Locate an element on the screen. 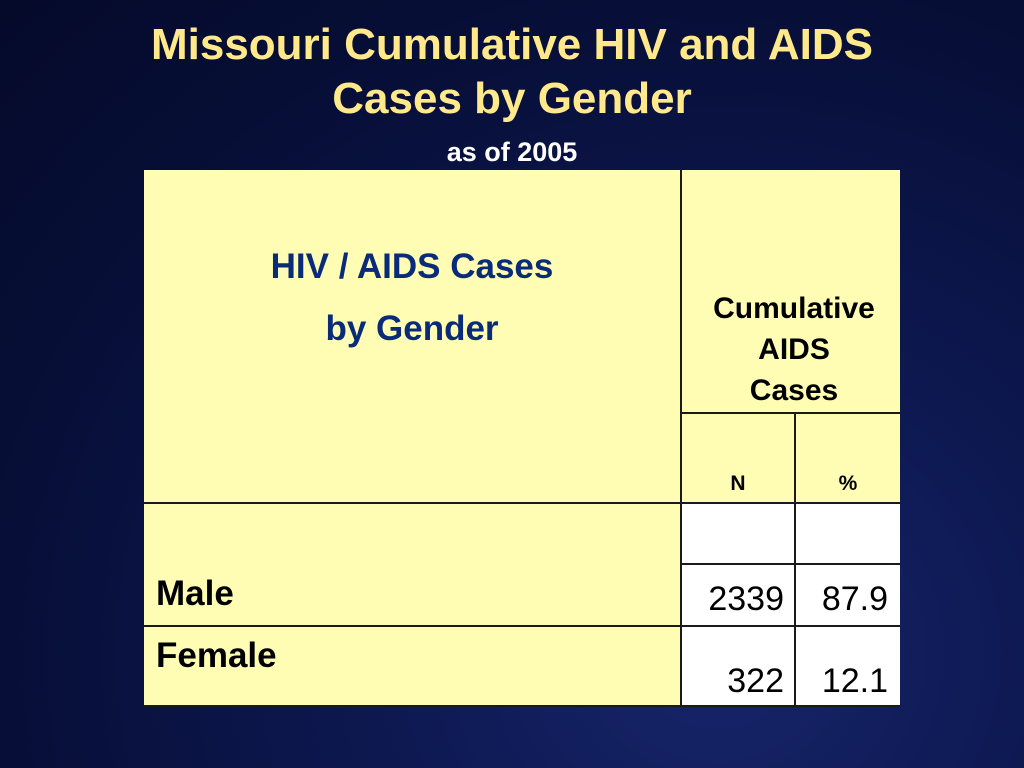  n-pct-divider is located at coordinates (795, 560).